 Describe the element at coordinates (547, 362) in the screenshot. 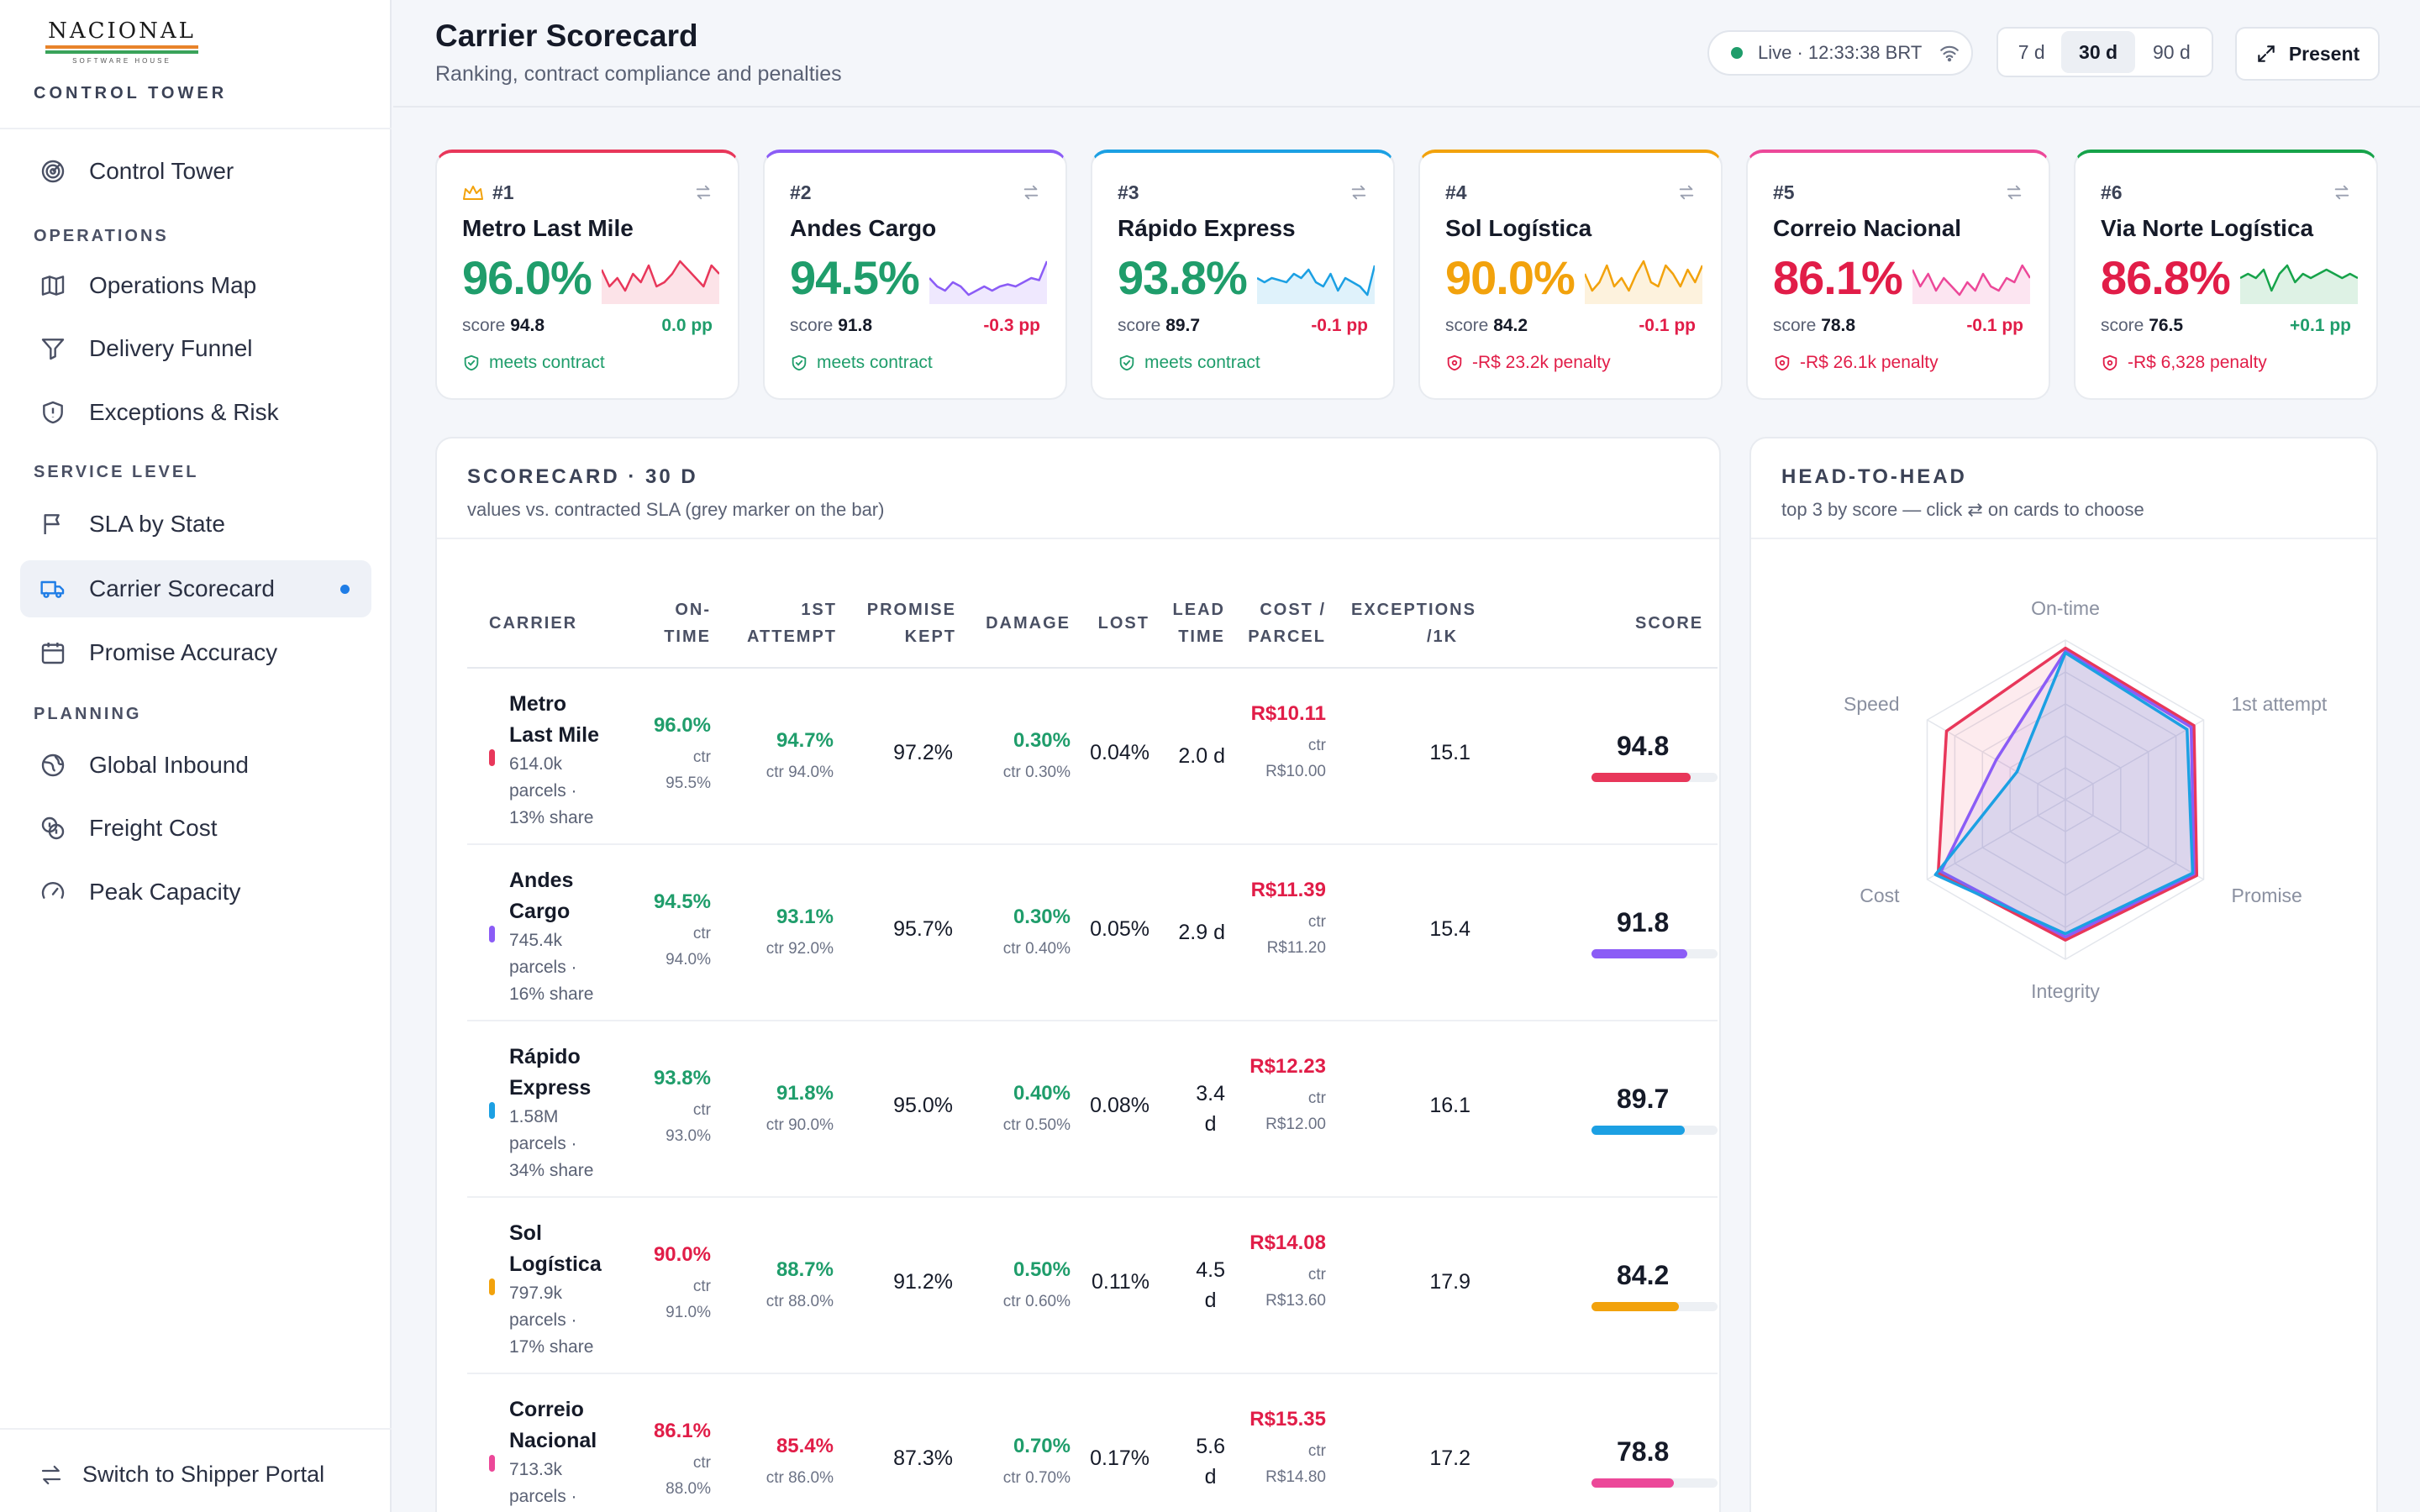

I see `card-status-text: meets contract` at that location.